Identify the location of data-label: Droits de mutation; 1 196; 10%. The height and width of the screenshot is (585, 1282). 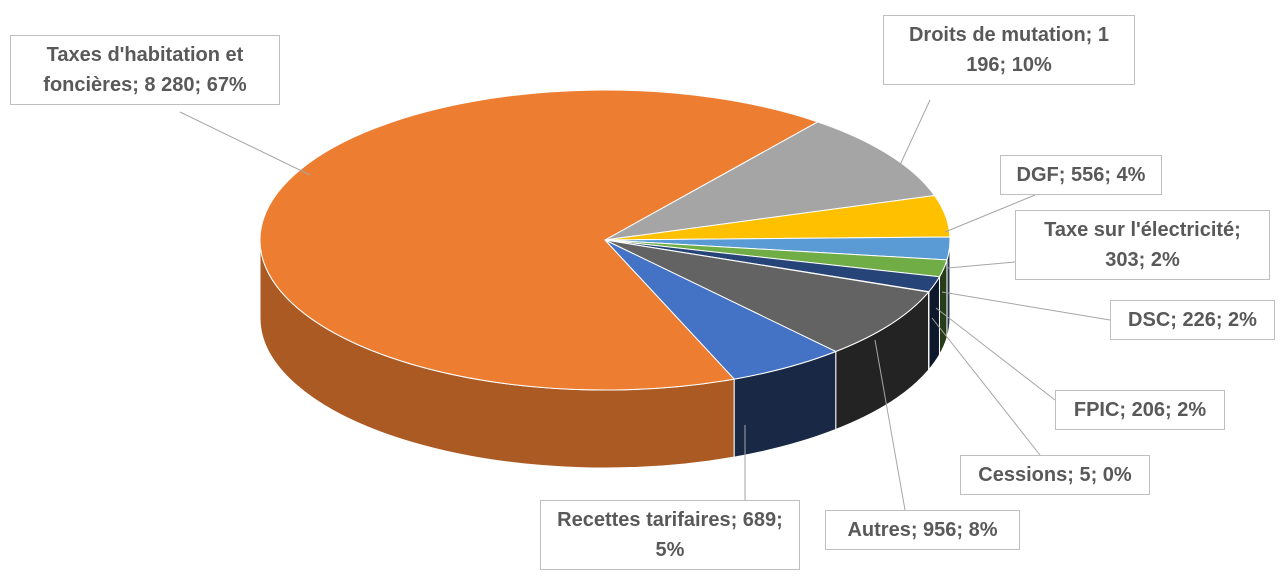
(1009, 50).